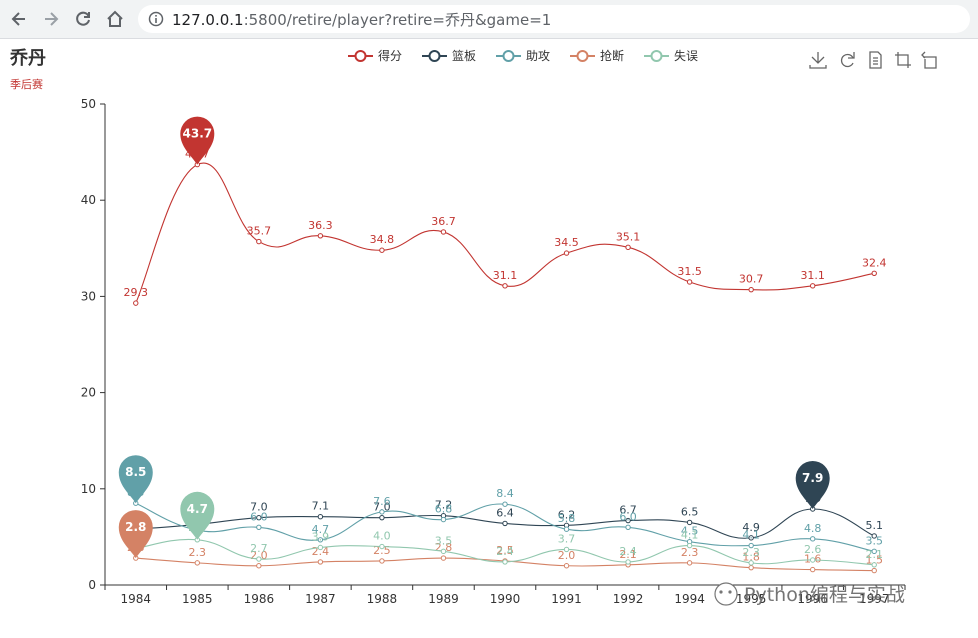 The height and width of the screenshot is (638, 978). Describe the element at coordinates (721, 592) in the screenshot. I see `wechat-logo-eye-icon` at that location.